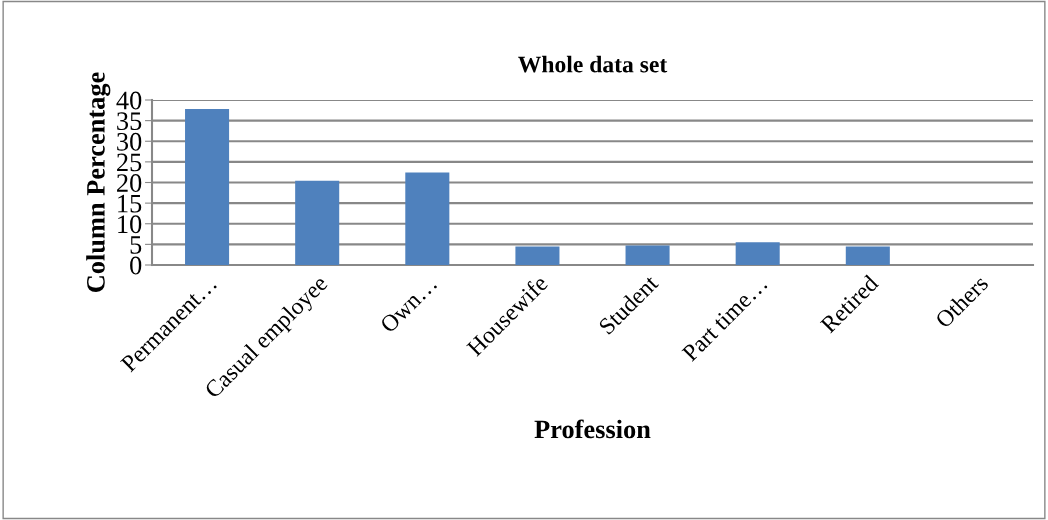 Image resolution: width=1048 pixels, height=520 pixels. I want to click on y-tick-label: 30, so click(129, 141).